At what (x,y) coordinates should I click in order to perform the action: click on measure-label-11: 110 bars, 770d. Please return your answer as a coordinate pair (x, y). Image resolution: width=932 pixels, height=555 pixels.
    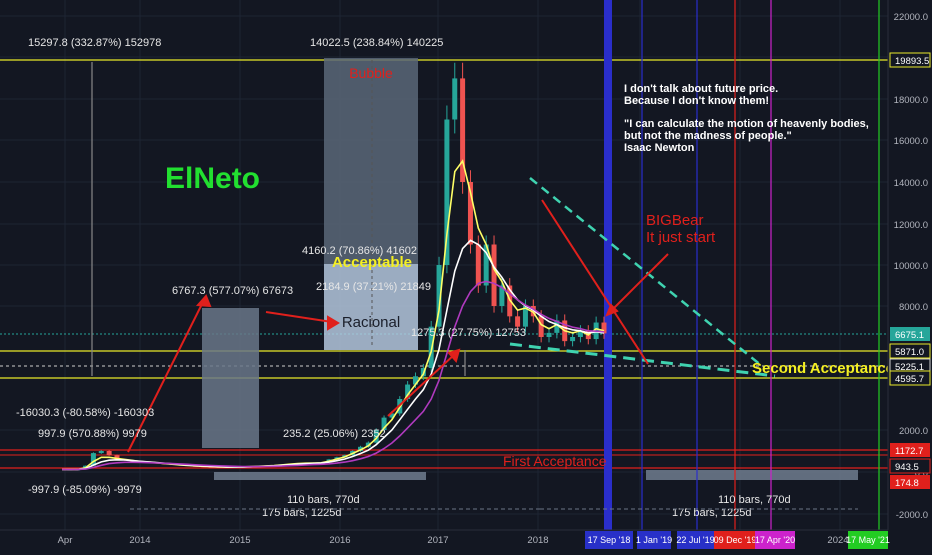
    Looking at the image, I should click on (323, 500).